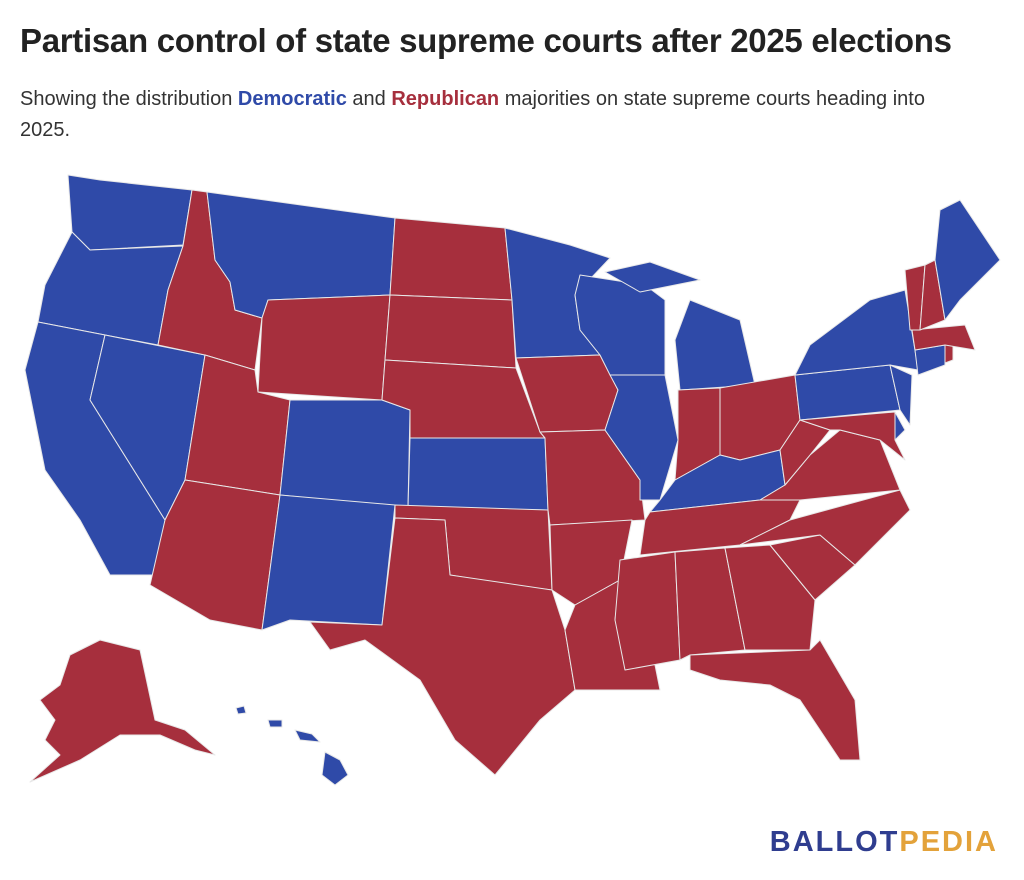  What do you see at coordinates (126, 99) in the screenshot?
I see `subtitle-text: Showing the distribution` at bounding box center [126, 99].